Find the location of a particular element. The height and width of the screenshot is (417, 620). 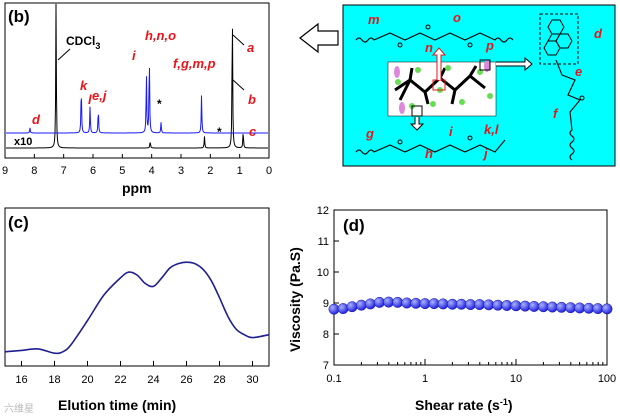

solvent-pointer is located at coordinates (64, 54).